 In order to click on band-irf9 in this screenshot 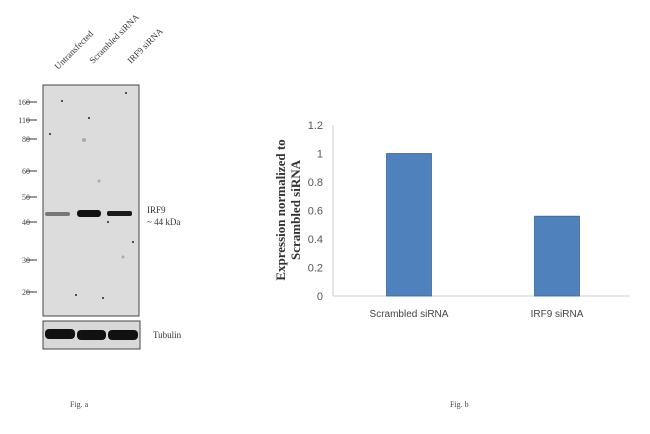, I will do `click(119, 213)`.